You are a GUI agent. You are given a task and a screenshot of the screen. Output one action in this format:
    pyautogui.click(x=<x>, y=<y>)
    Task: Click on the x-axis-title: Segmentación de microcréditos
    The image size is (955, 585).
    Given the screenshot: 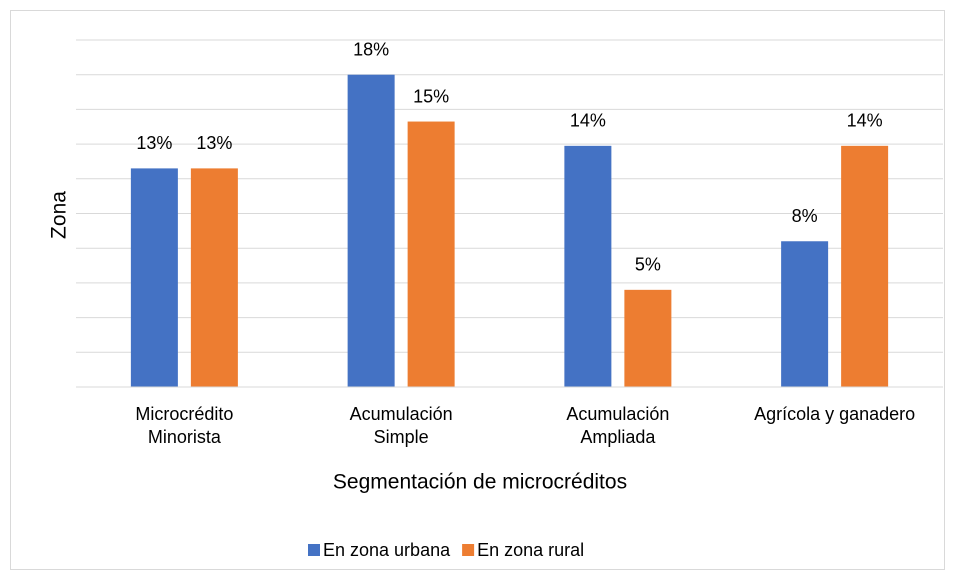 What is the action you would take?
    pyautogui.click(x=480, y=482)
    